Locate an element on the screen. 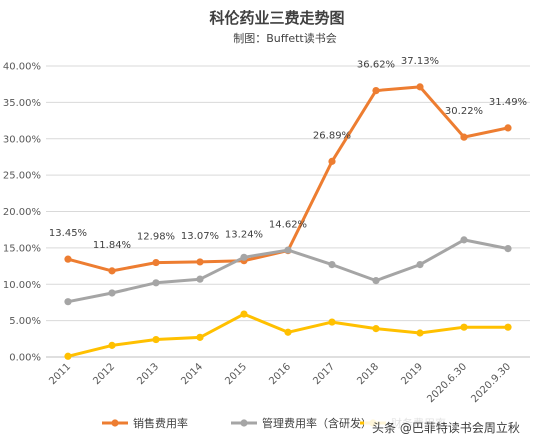 This screenshot has width=555, height=443. x-tick-label: 2015 is located at coordinates (236, 374).